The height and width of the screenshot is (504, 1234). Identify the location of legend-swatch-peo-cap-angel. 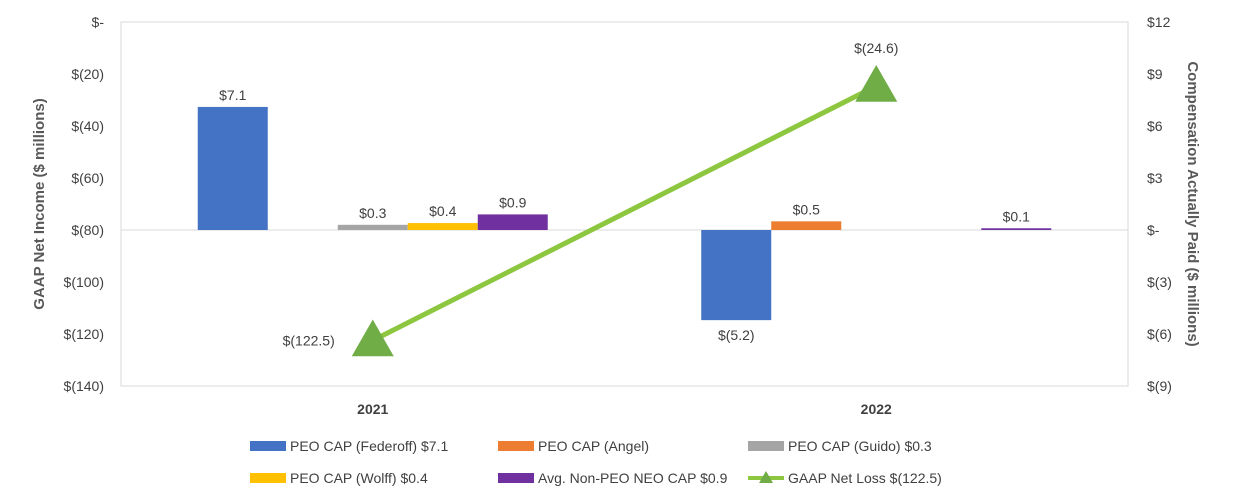
(516, 446).